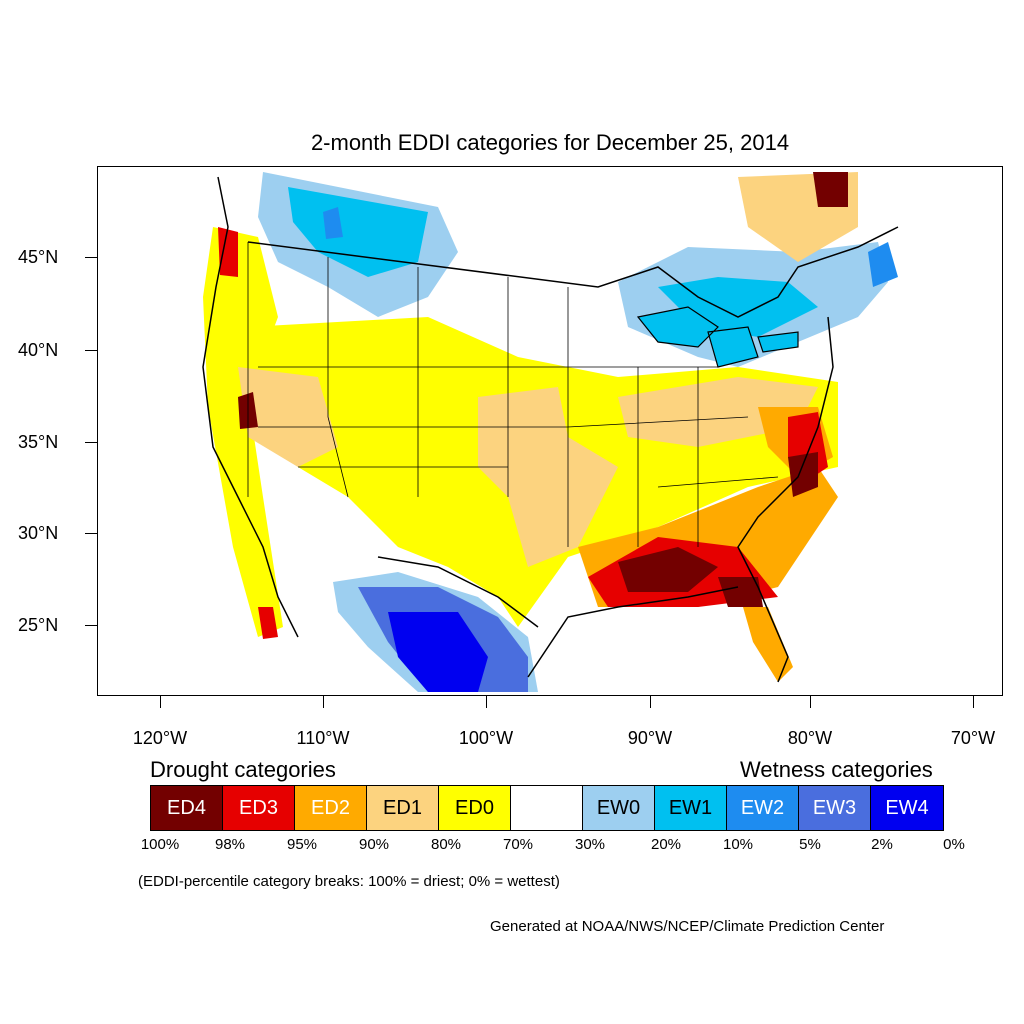 The height and width of the screenshot is (1024, 1024). Describe the element at coordinates (830, 189) in the screenshot. I see `dry-region-ed4-maine` at that location.